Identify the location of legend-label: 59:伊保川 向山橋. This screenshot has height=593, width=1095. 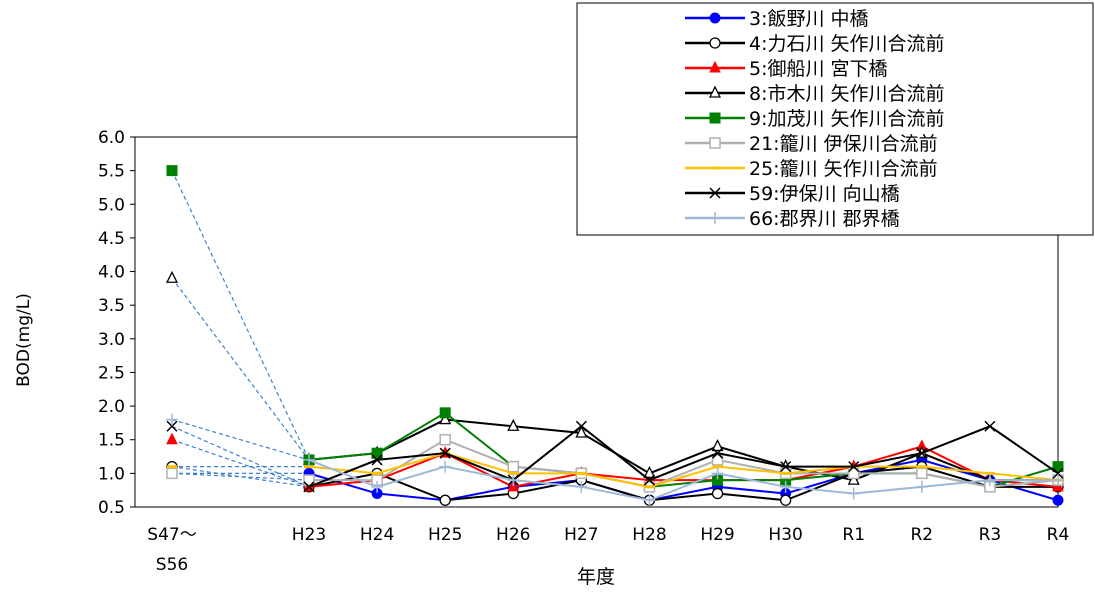
(824, 194).